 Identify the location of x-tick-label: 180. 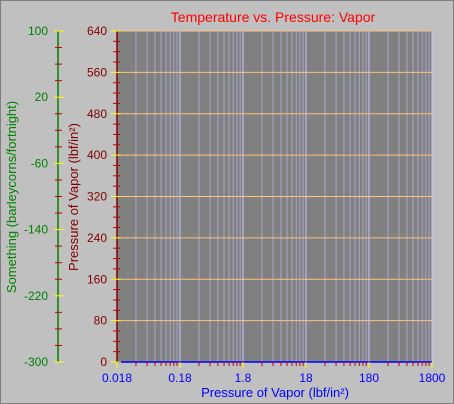
(369, 378).